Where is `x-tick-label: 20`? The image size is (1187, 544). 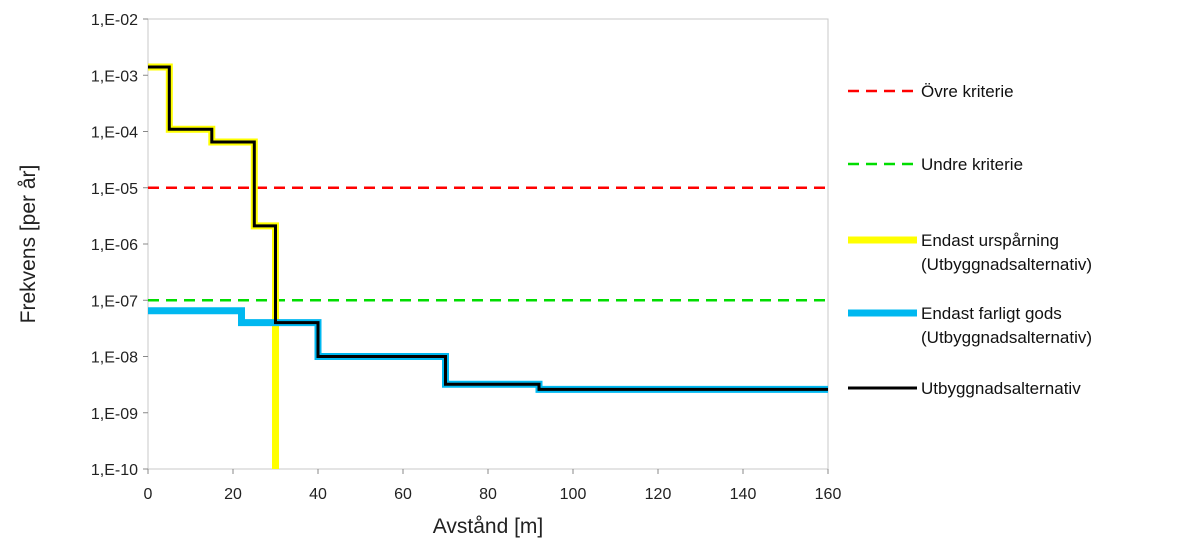 x-tick-label: 20 is located at coordinates (233, 494).